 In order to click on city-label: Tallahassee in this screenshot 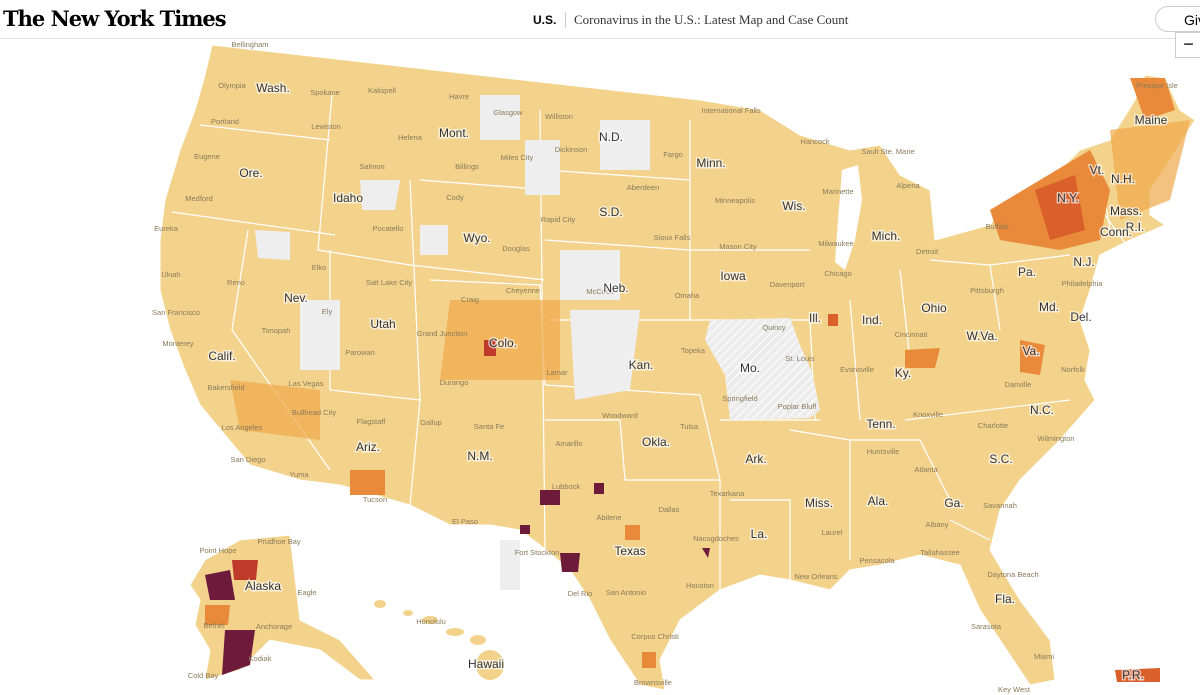, I will do `click(940, 552)`.